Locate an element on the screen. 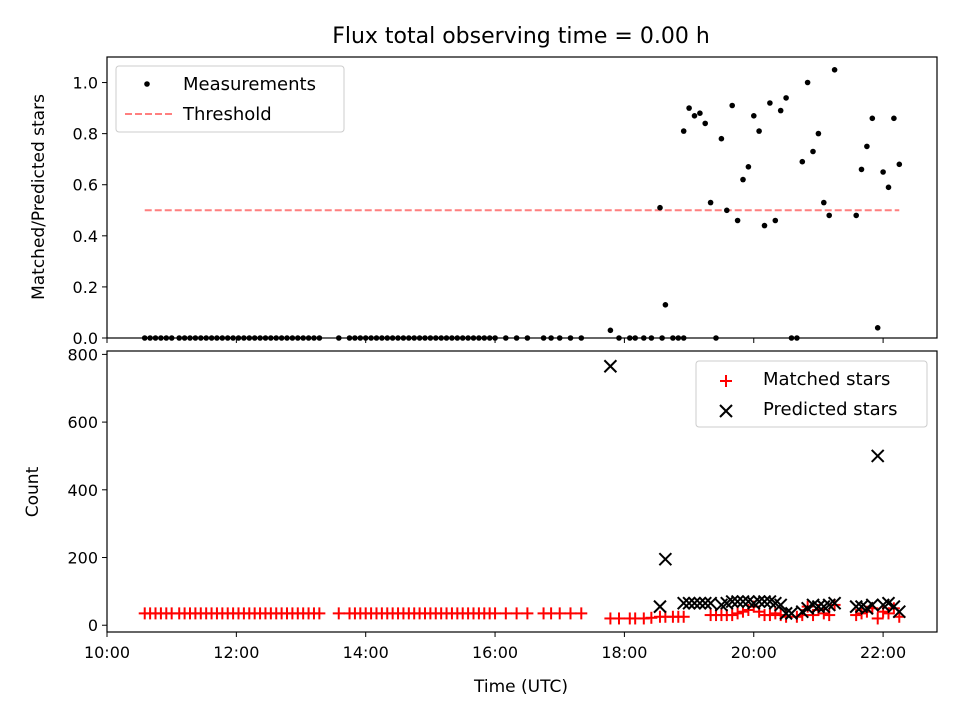 The image size is (960, 720). x-axis-label: Time (UTC) is located at coordinates (520, 687).